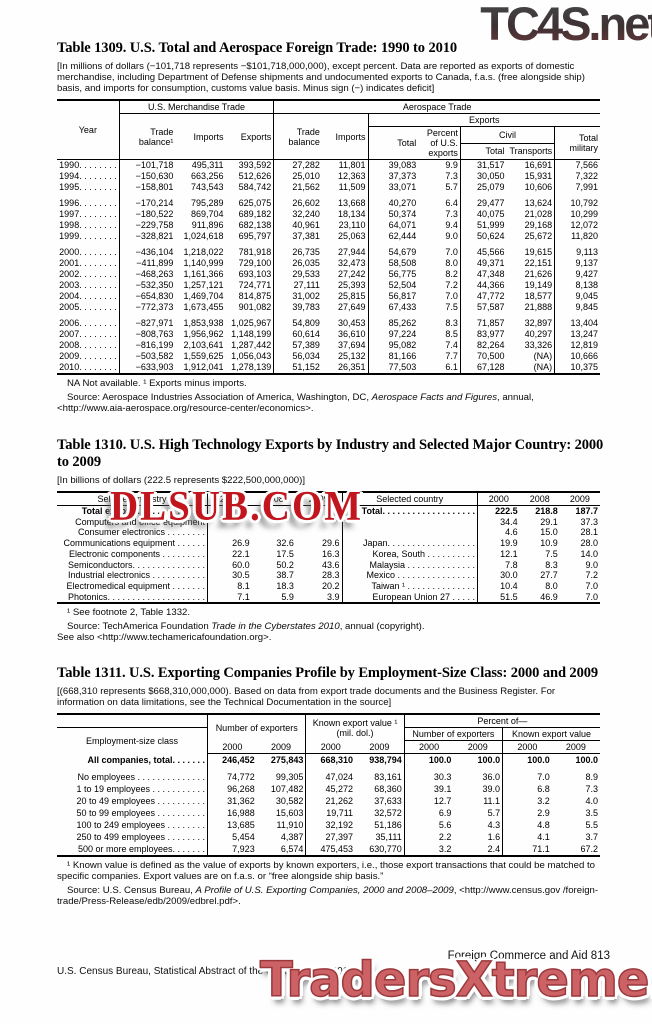 The width and height of the screenshot is (652, 1024). What do you see at coordinates (339, 825) in the screenshot?
I see `cell-value: 32,192` at bounding box center [339, 825].